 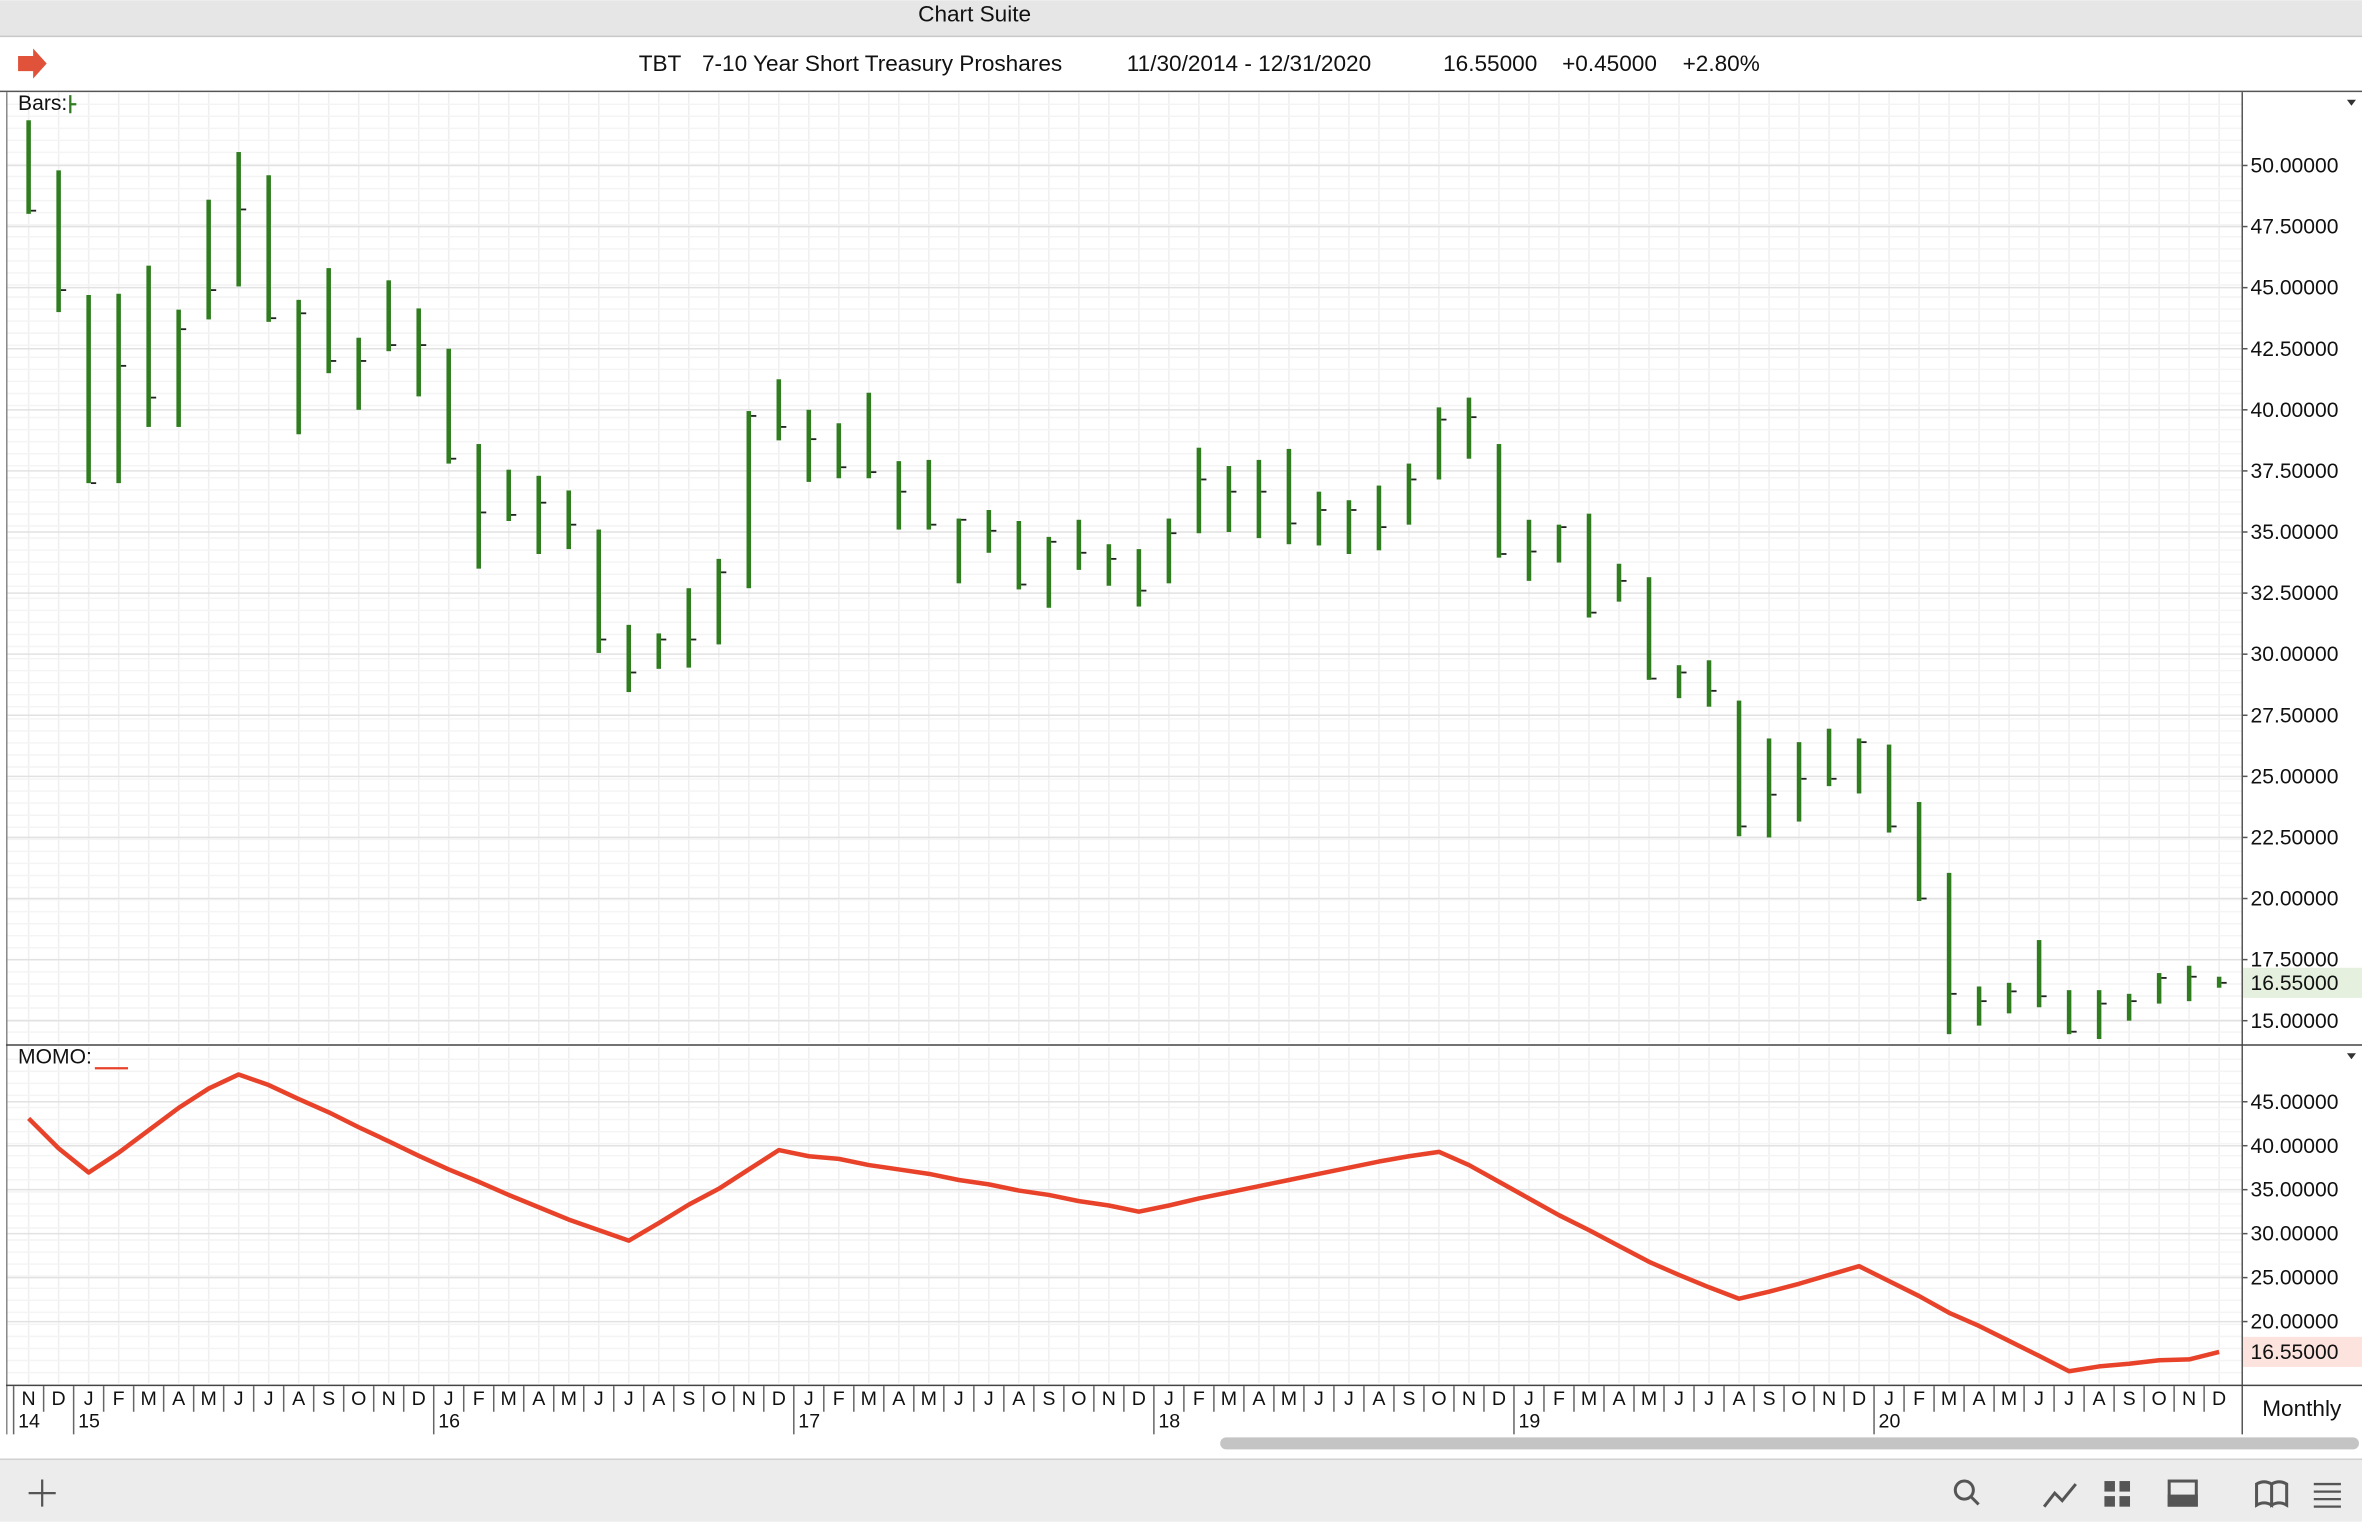 I want to click on y-tick-label: 30.00000, so click(x=2295, y=1234).